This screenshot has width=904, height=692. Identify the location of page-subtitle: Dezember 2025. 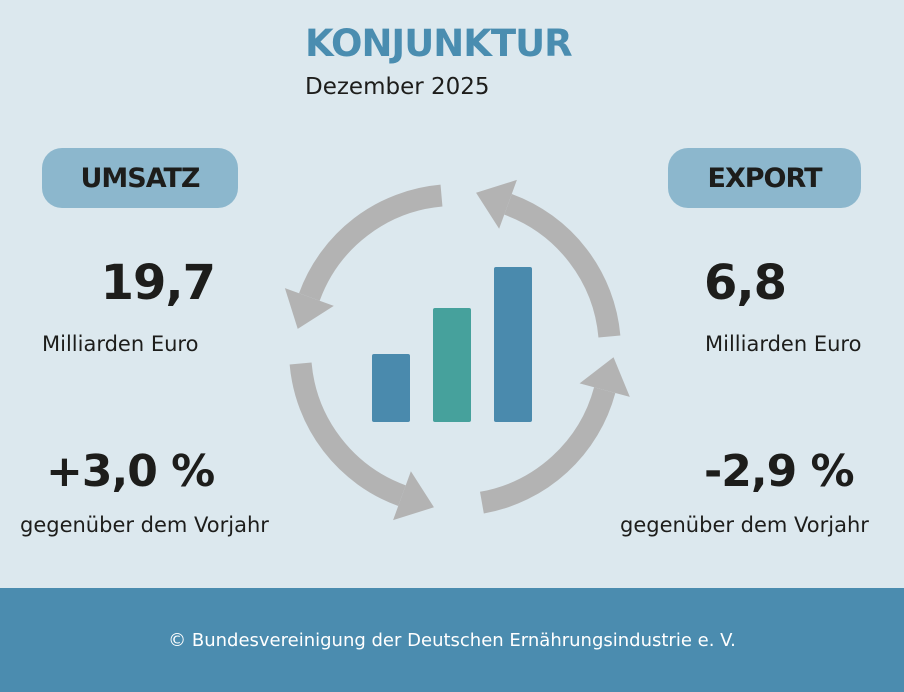
(397, 87).